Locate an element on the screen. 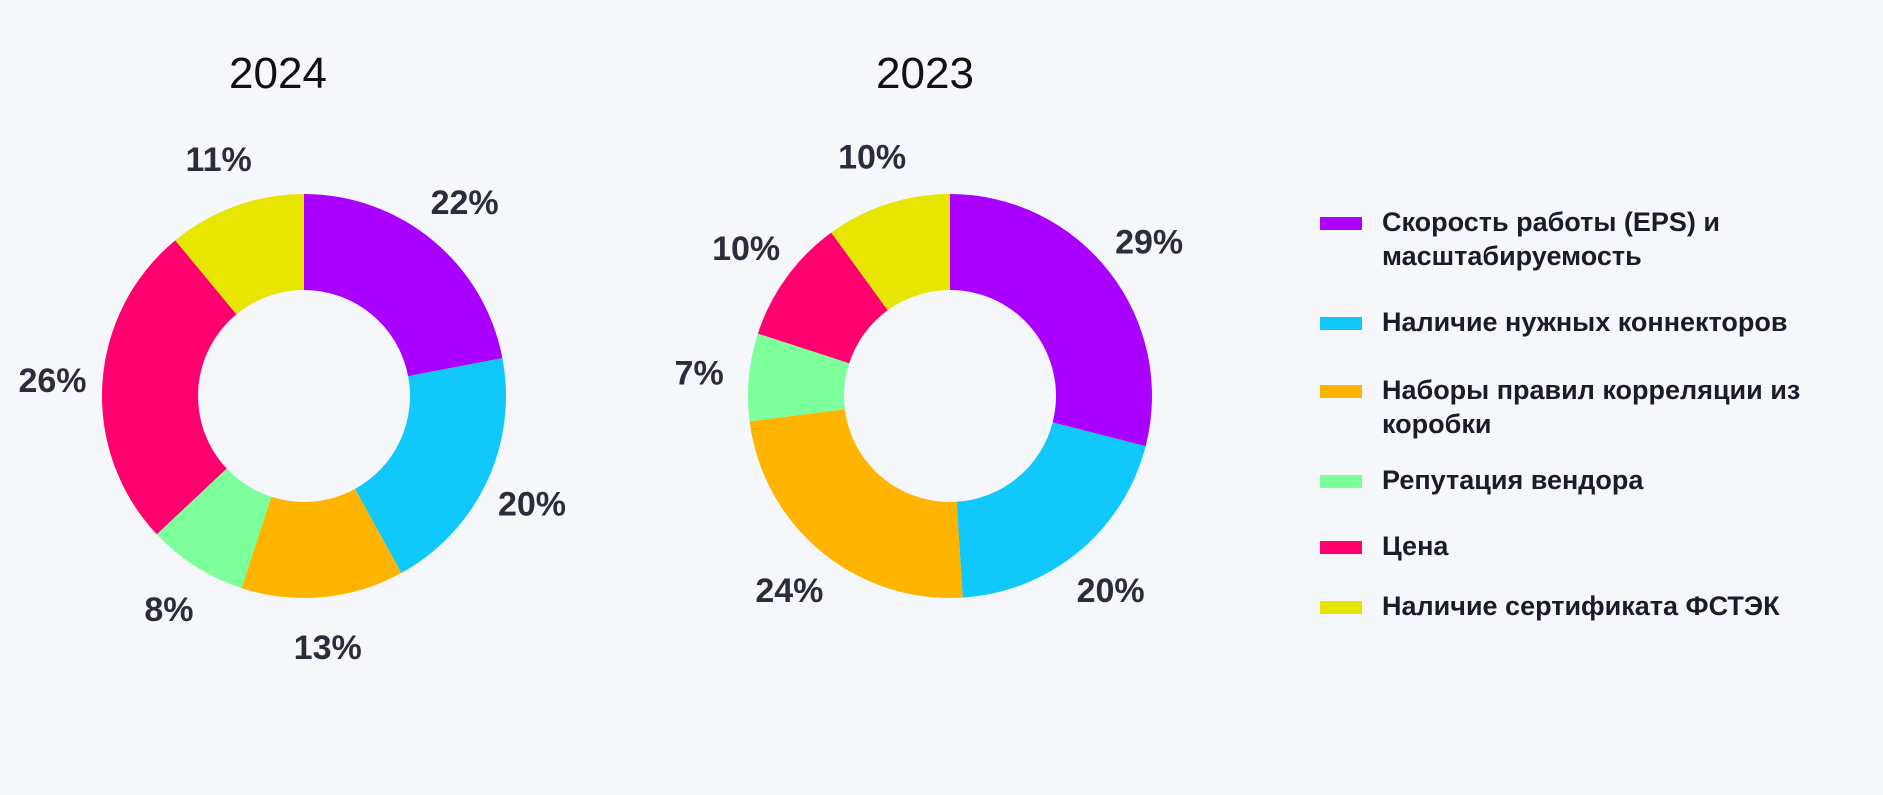  legend-label-rules: Наборы правил корреляции из коробки is located at coordinates (1591, 407).